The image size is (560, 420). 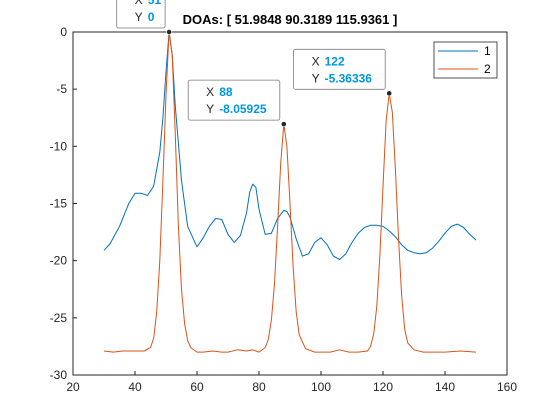 I want to click on x-tick-label: 140, so click(x=445, y=387).